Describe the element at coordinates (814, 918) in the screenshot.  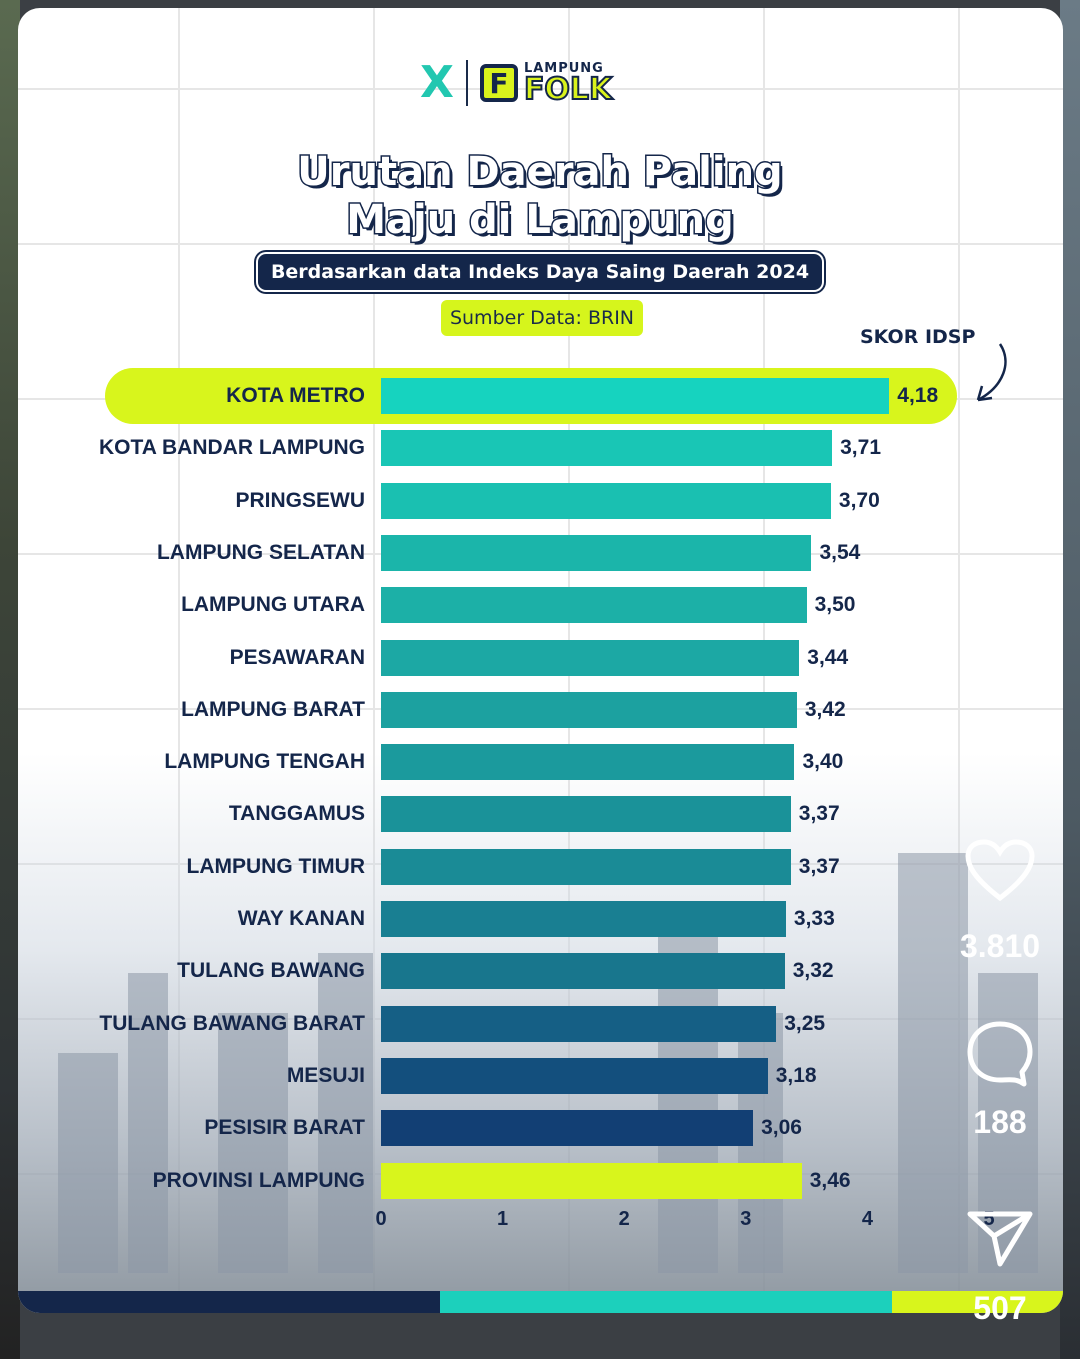
I see `value-label: 3,33` at that location.